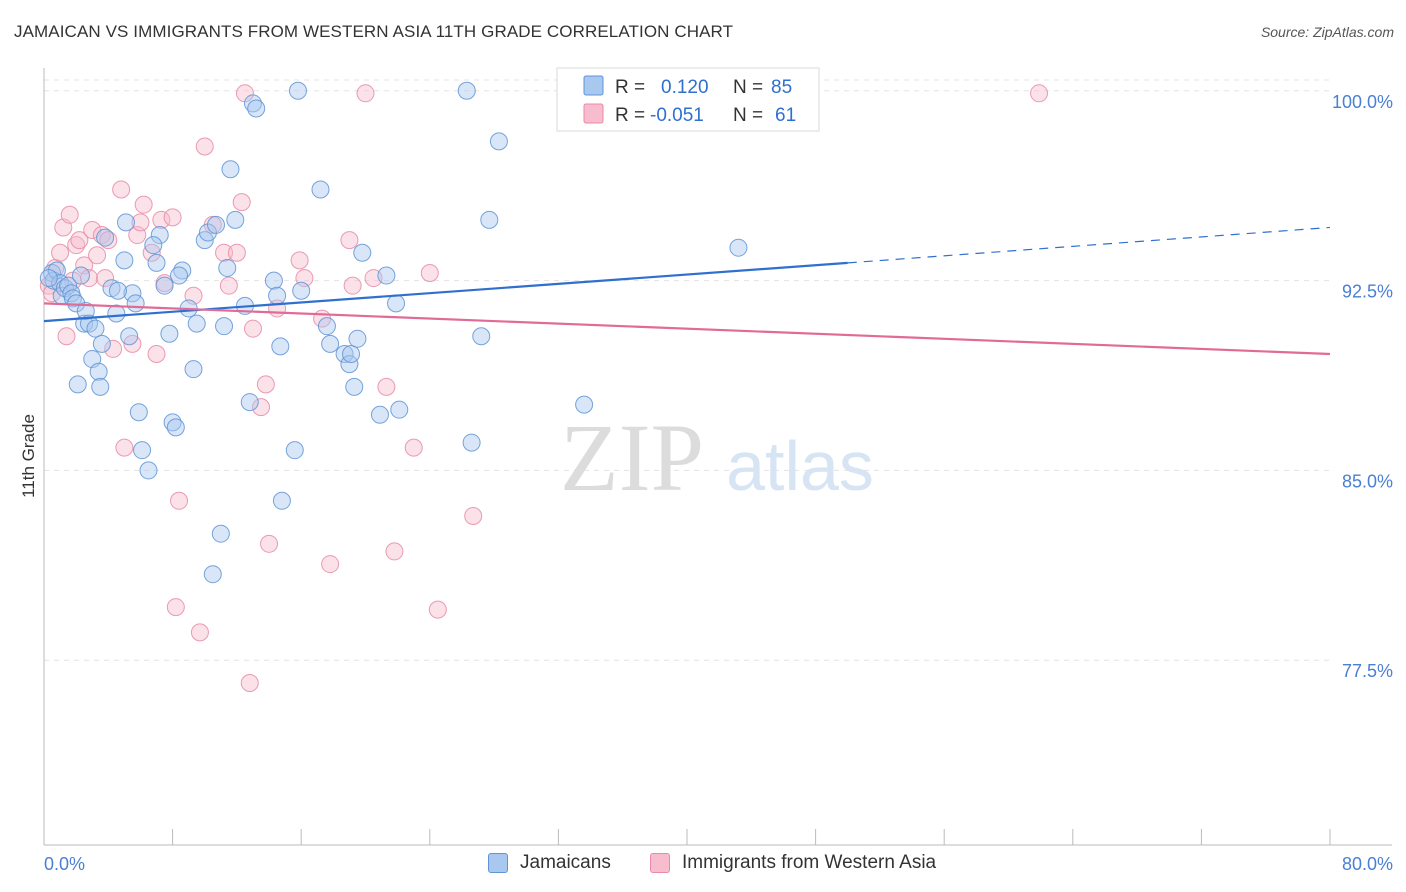 Image resolution: width=1406 pixels, height=892 pixels. What do you see at coordinates (1327, 32) in the screenshot?
I see `source-label: Source: ZipAtlas.com` at bounding box center [1327, 32].